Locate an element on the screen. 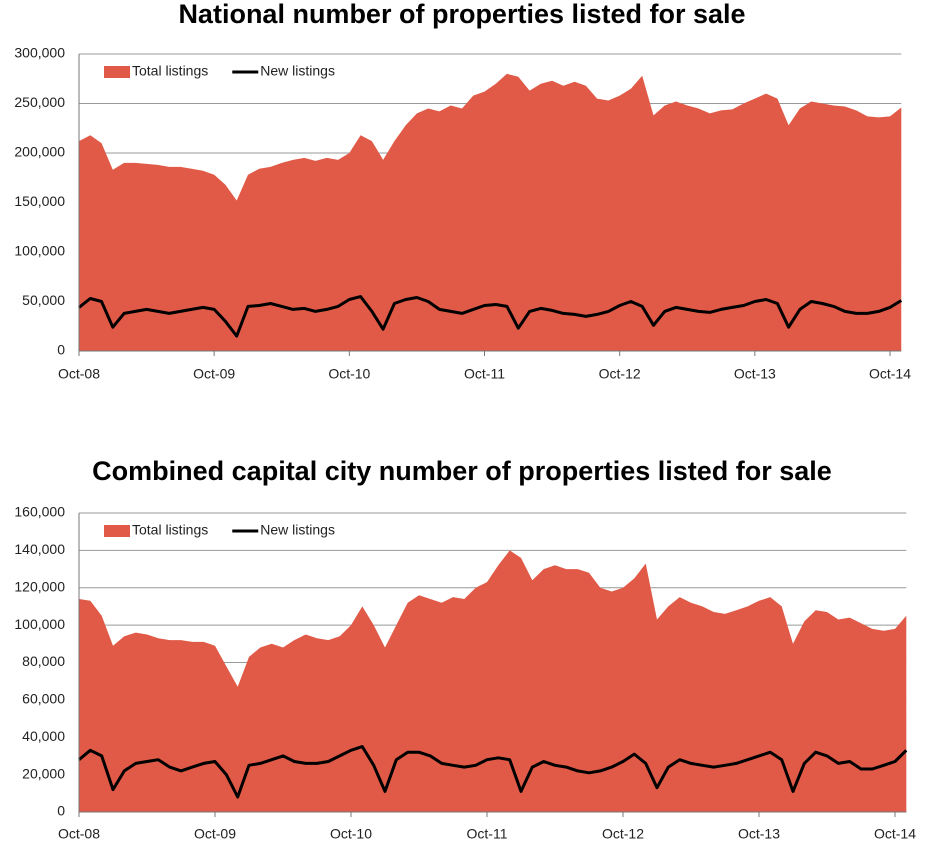  y-tick-label: 250,000 is located at coordinates (39, 102).